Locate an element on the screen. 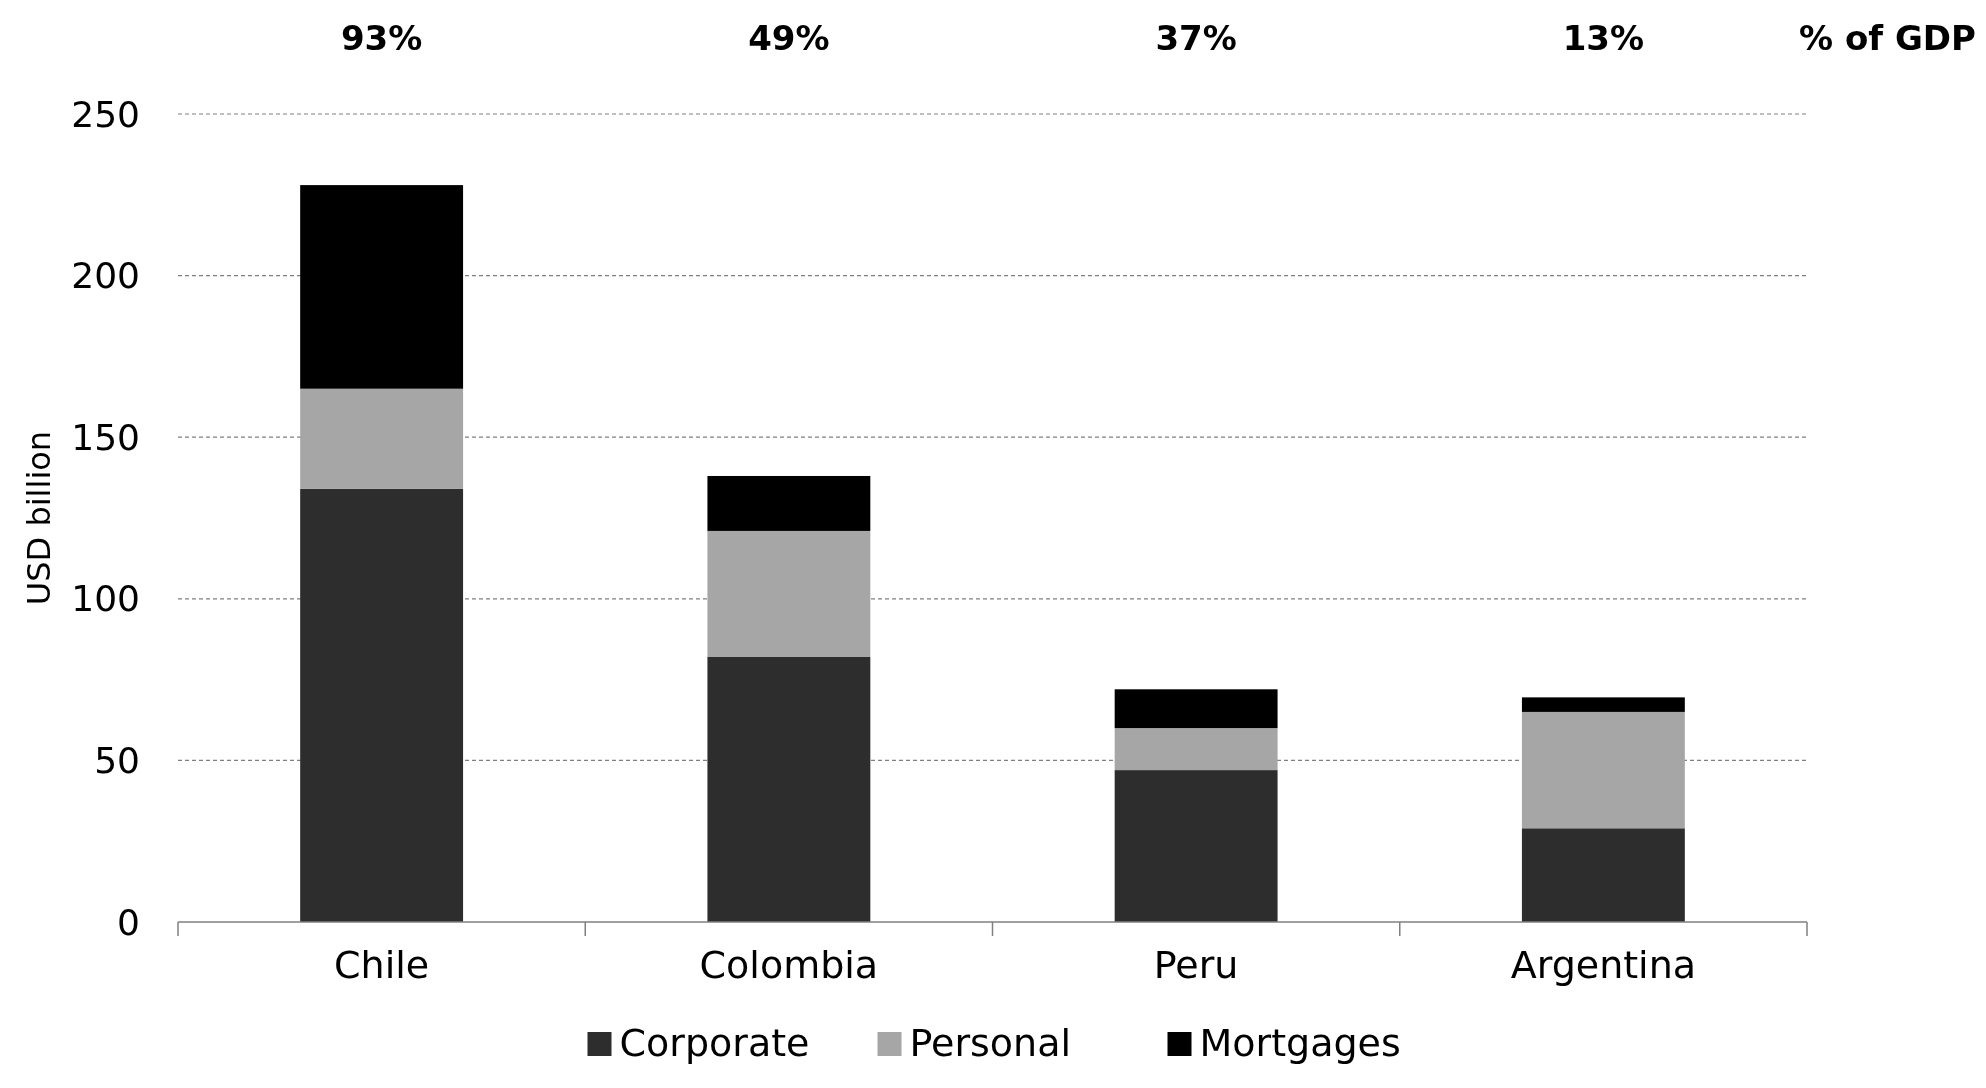 The image size is (1986, 1088). x-tick-label: Peru is located at coordinates (1196, 965).